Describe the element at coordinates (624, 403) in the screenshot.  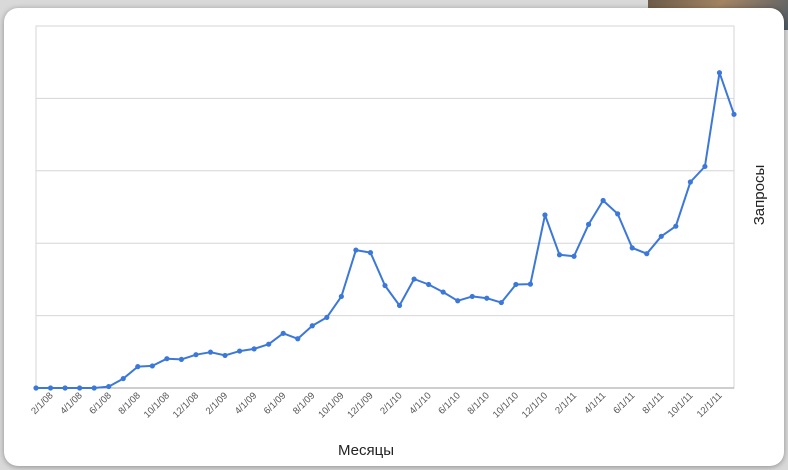
I see `x-tick-label: 6/1/11` at that location.